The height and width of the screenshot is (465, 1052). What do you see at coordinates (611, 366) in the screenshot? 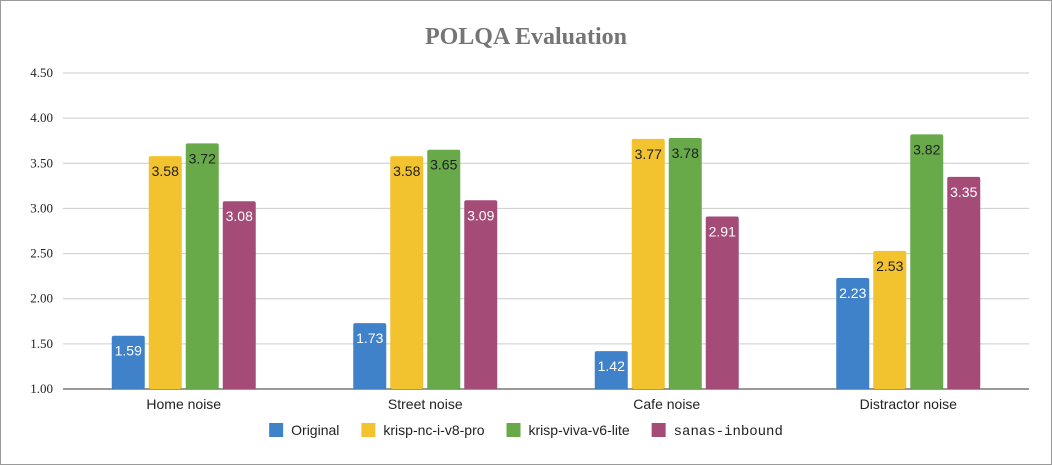
I see `data-label: 1.42` at bounding box center [611, 366].